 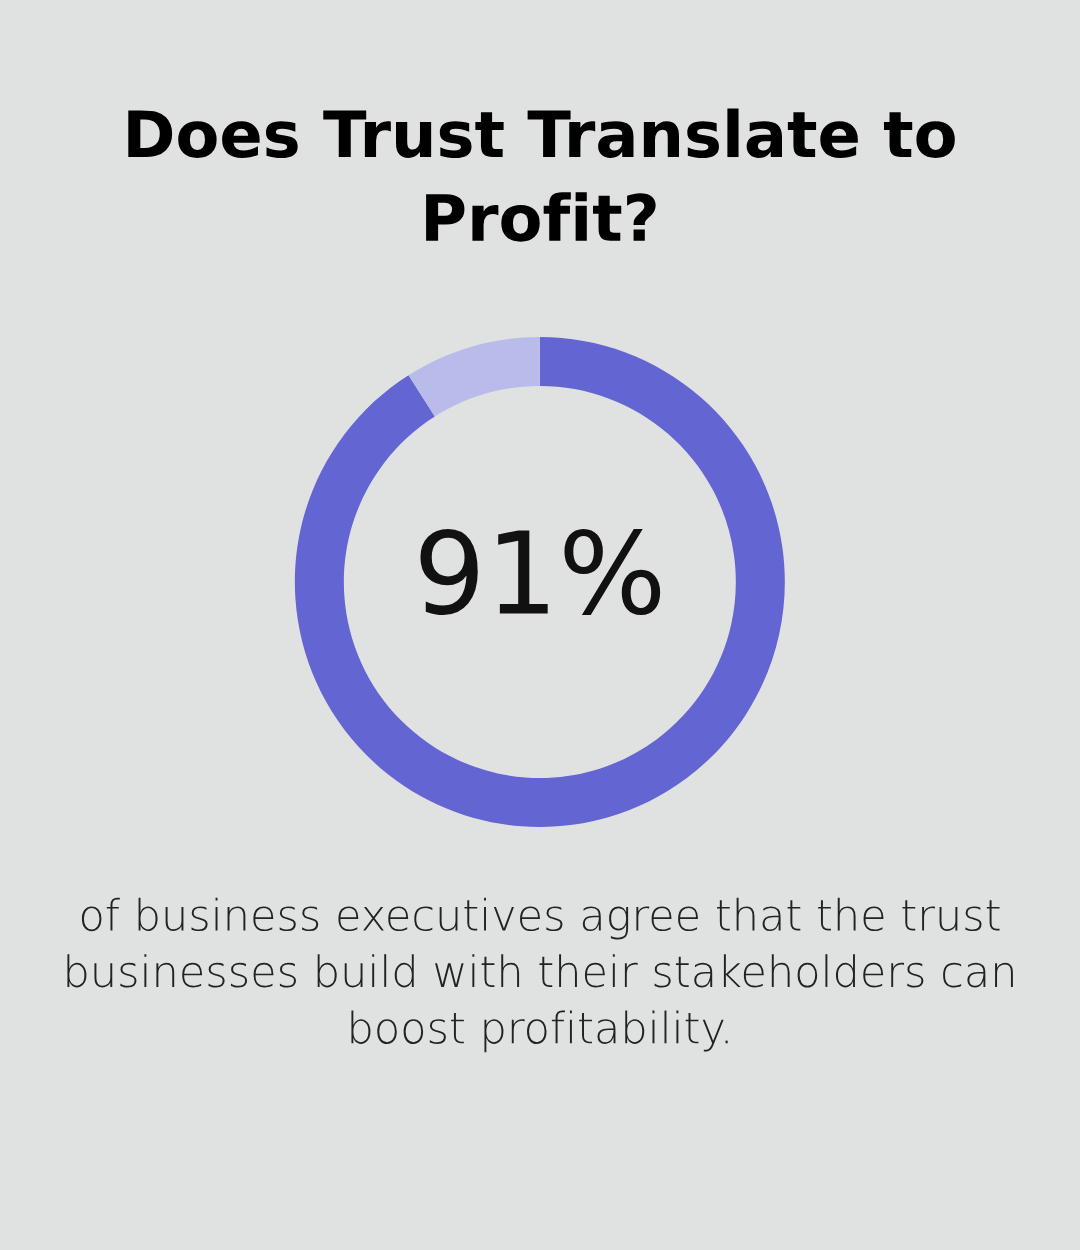 What do you see at coordinates (540, 975) in the screenshot?
I see `text: of business executives agree that the trust businesses build with their stakeholders can boost profitability.` at bounding box center [540, 975].